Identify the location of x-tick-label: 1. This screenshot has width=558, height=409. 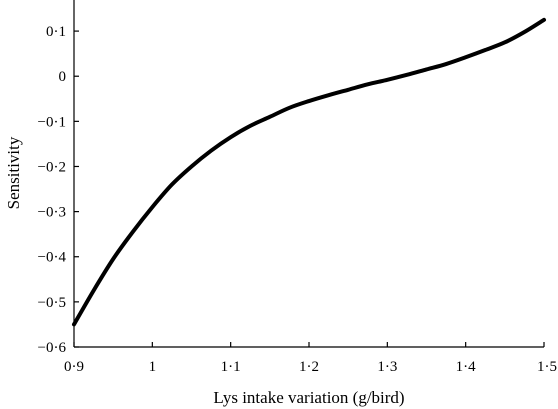
(153, 367).